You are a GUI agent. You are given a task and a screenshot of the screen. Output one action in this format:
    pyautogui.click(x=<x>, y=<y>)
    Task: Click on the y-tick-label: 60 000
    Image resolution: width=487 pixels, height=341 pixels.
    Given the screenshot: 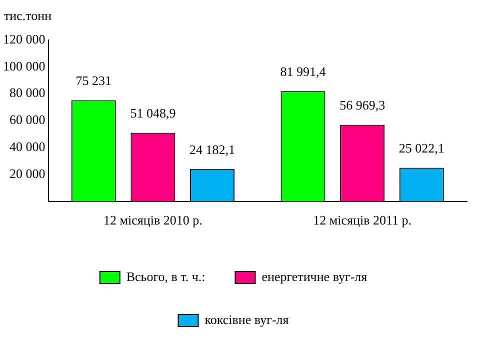 What is the action you would take?
    pyautogui.click(x=28, y=120)
    